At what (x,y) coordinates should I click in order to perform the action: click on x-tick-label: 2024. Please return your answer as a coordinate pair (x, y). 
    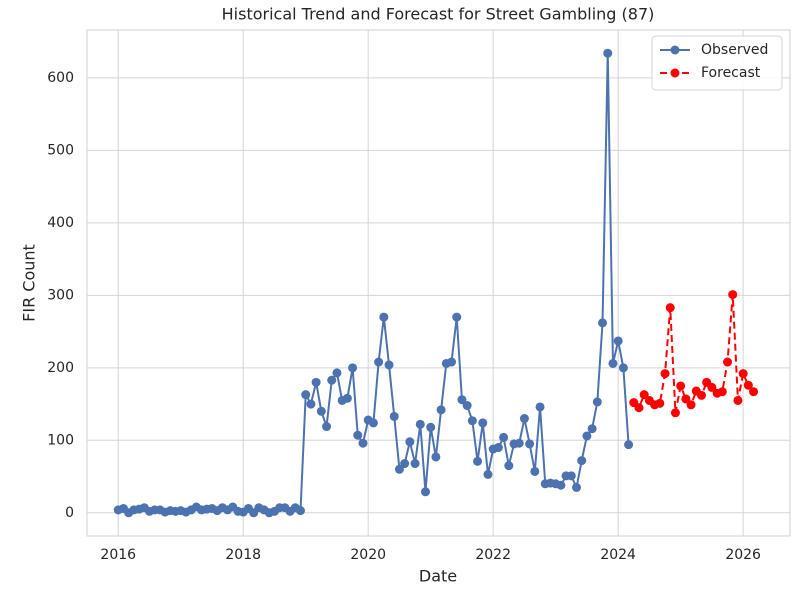
    Looking at the image, I should click on (618, 555).